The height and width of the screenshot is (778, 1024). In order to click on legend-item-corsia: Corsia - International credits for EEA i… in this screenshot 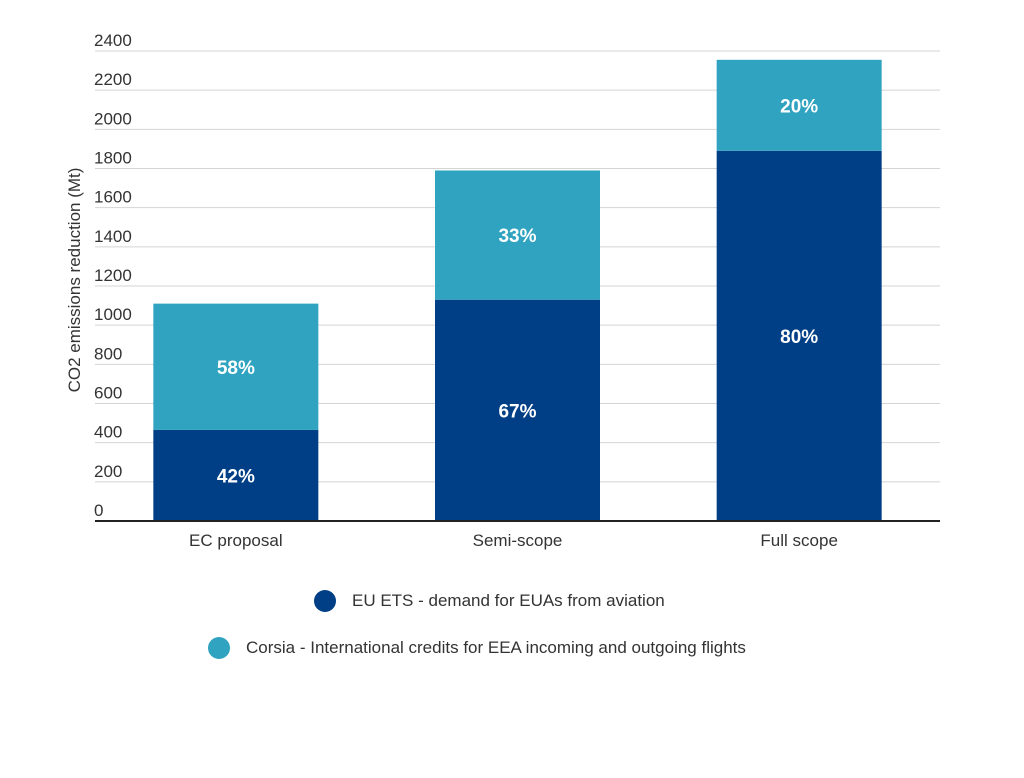, I will do `click(477, 648)`.